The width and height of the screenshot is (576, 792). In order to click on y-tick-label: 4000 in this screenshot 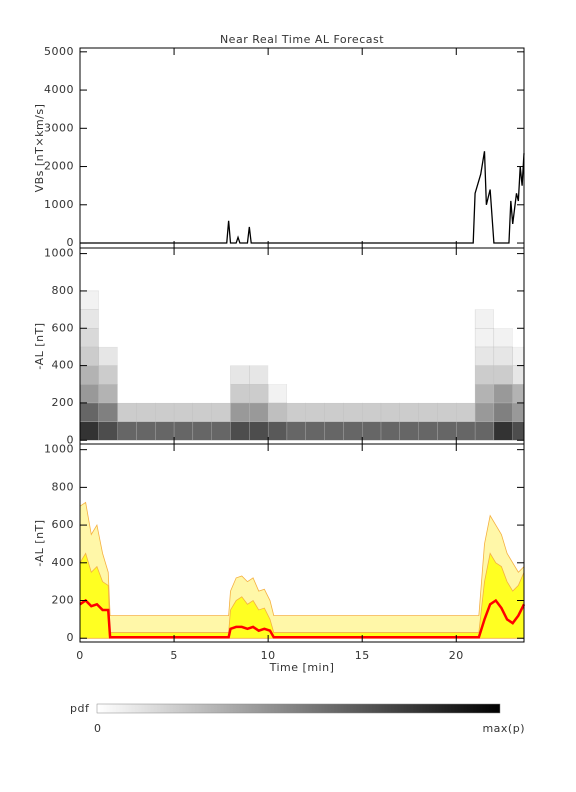, I will do `click(59, 89)`.